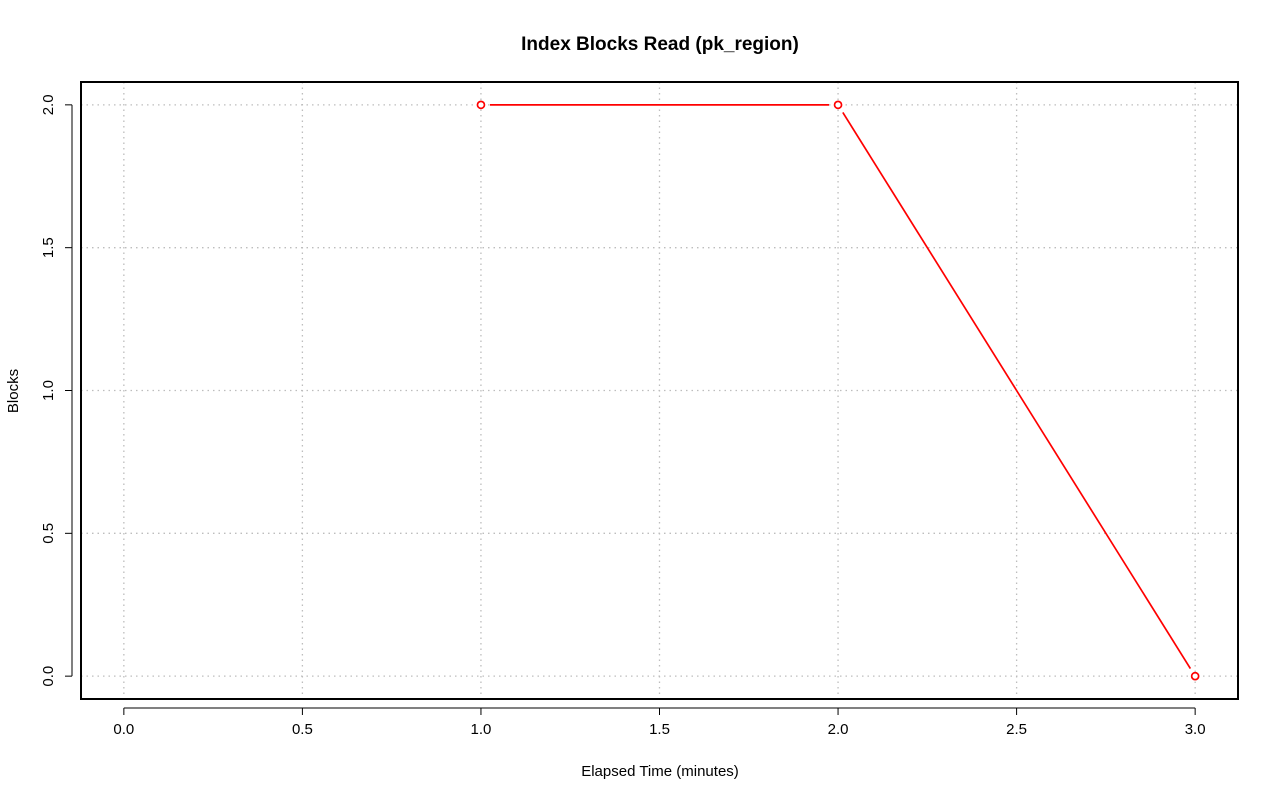 The image size is (1280, 801). Describe the element at coordinates (48, 390) in the screenshot. I see `y-tick-label: 1.0` at that location.